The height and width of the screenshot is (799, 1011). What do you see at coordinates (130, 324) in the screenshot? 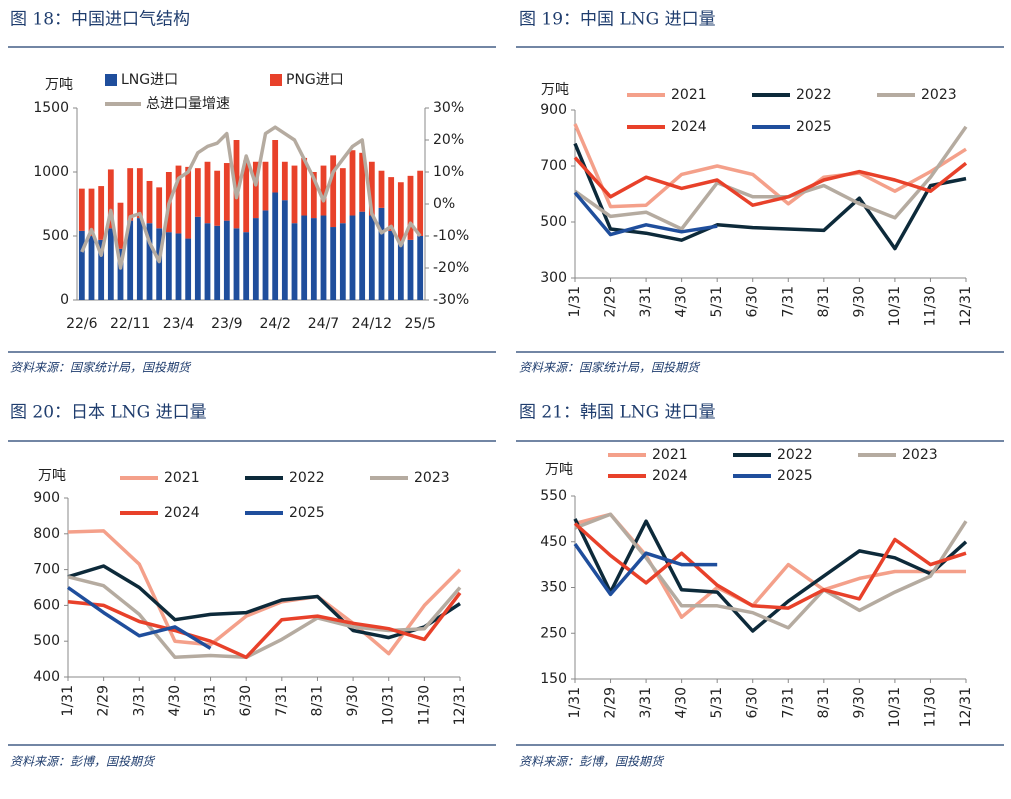
I see `x-tick-label: 22/11` at bounding box center [130, 324].